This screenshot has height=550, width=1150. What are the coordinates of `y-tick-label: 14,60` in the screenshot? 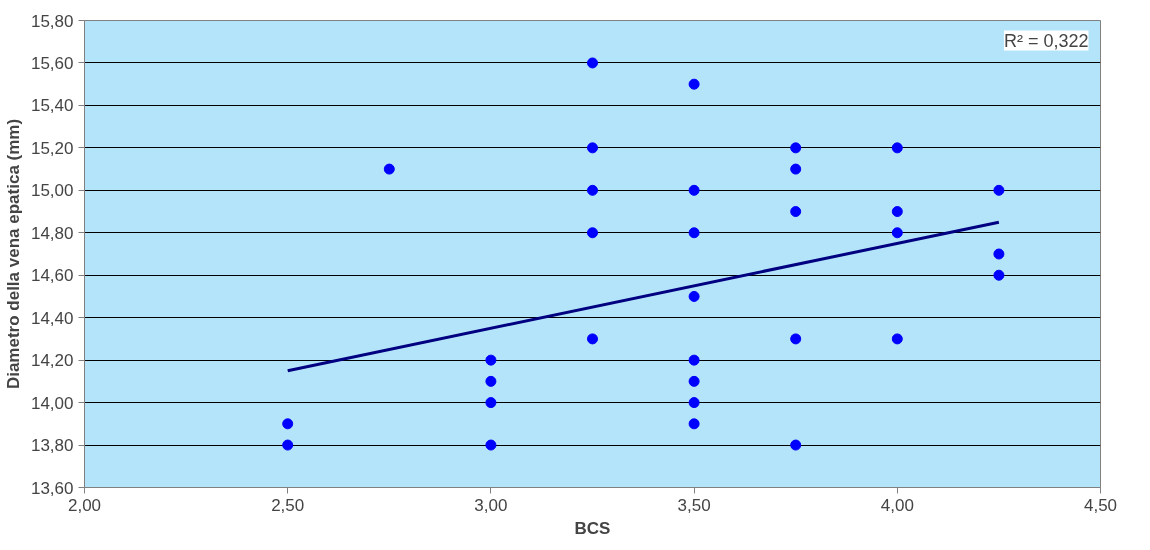 It's located at (52, 276).